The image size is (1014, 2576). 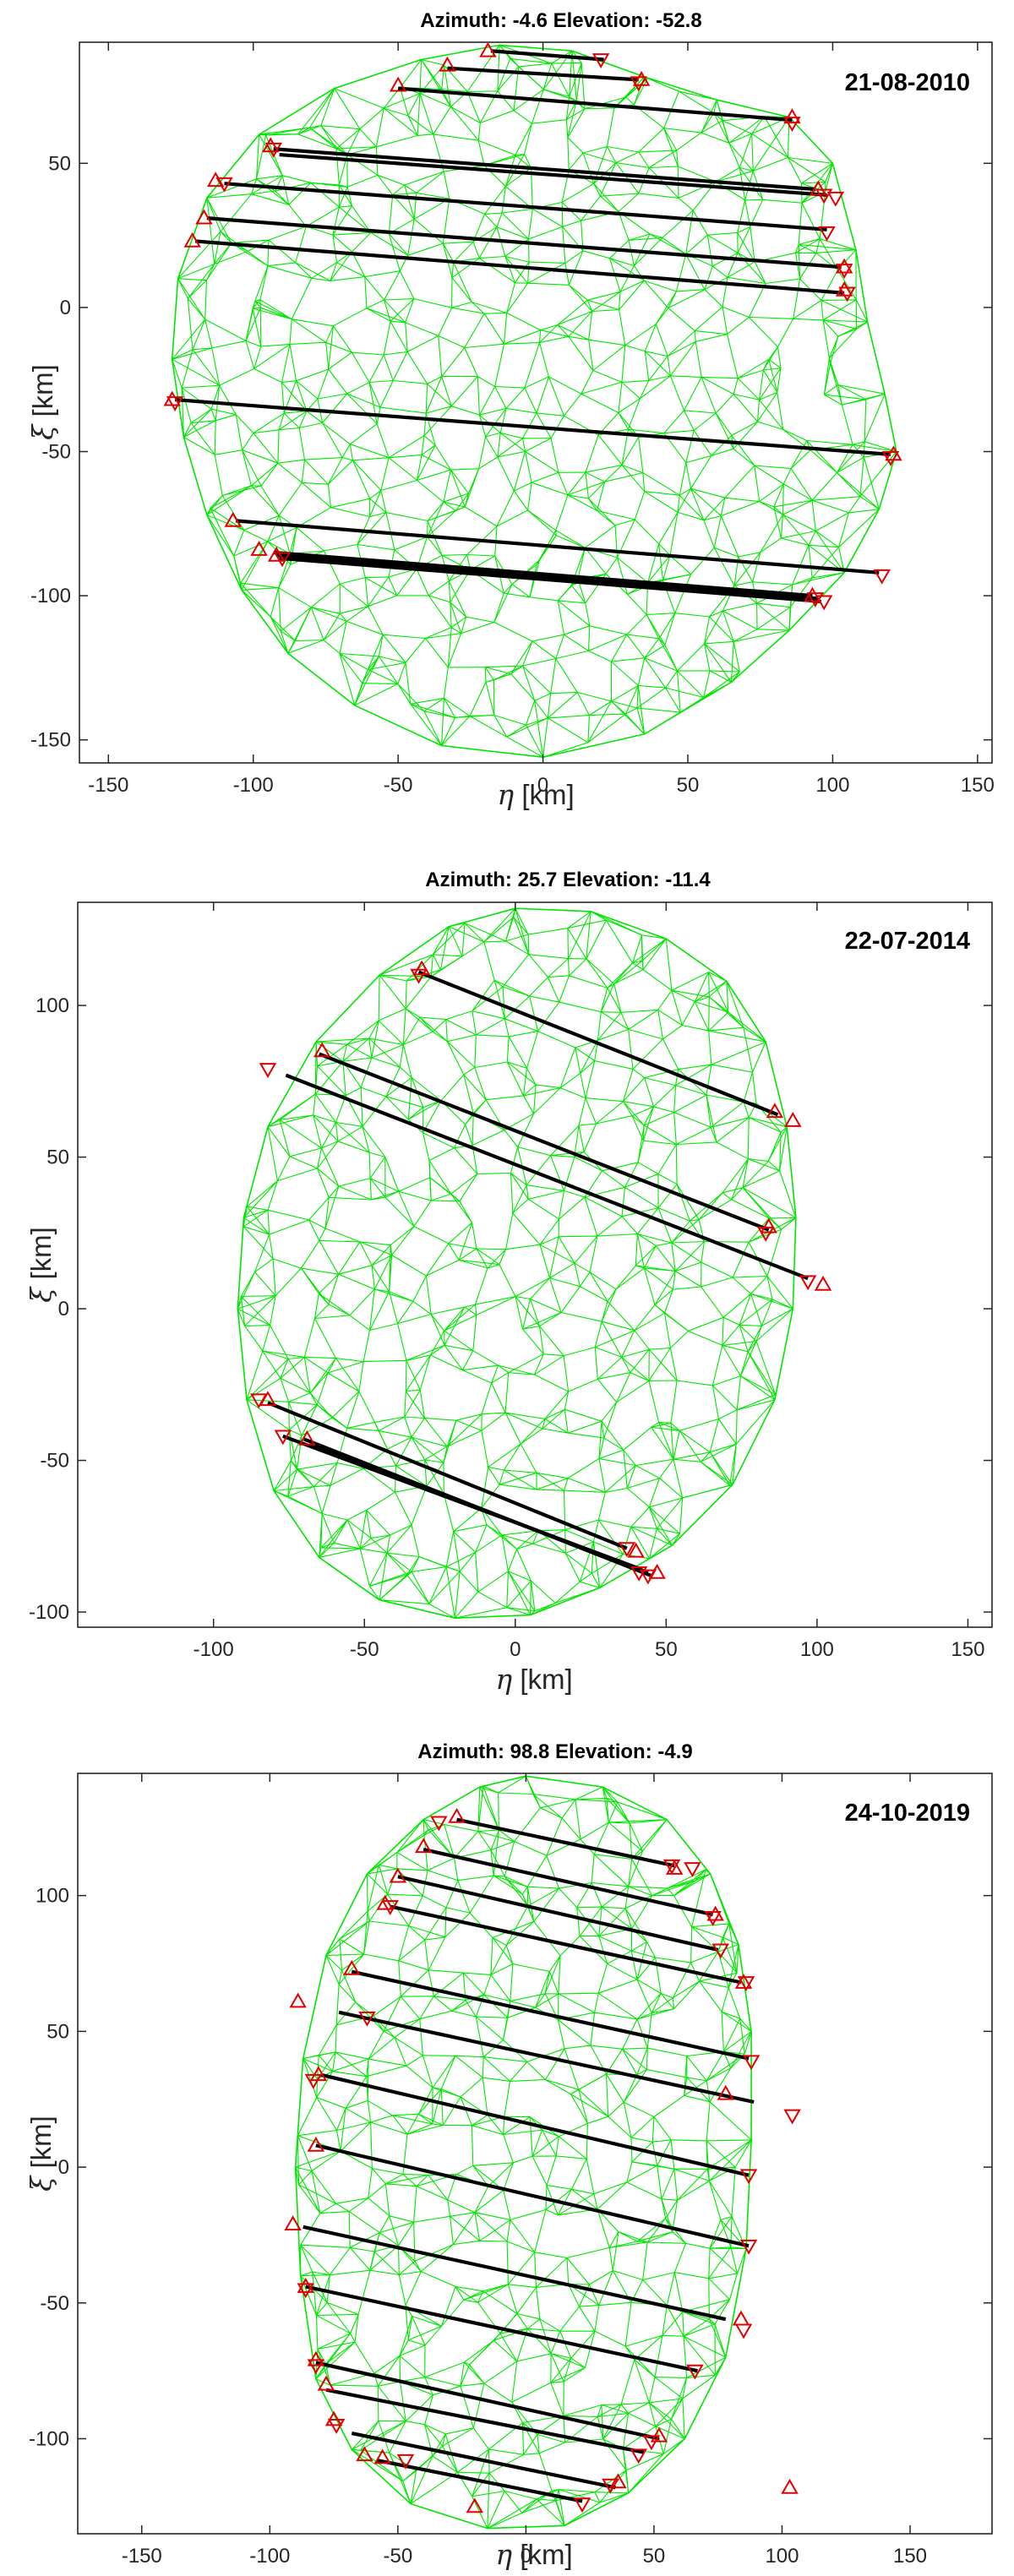 I want to click on marker-down-triangle, so click(x=824, y=196).